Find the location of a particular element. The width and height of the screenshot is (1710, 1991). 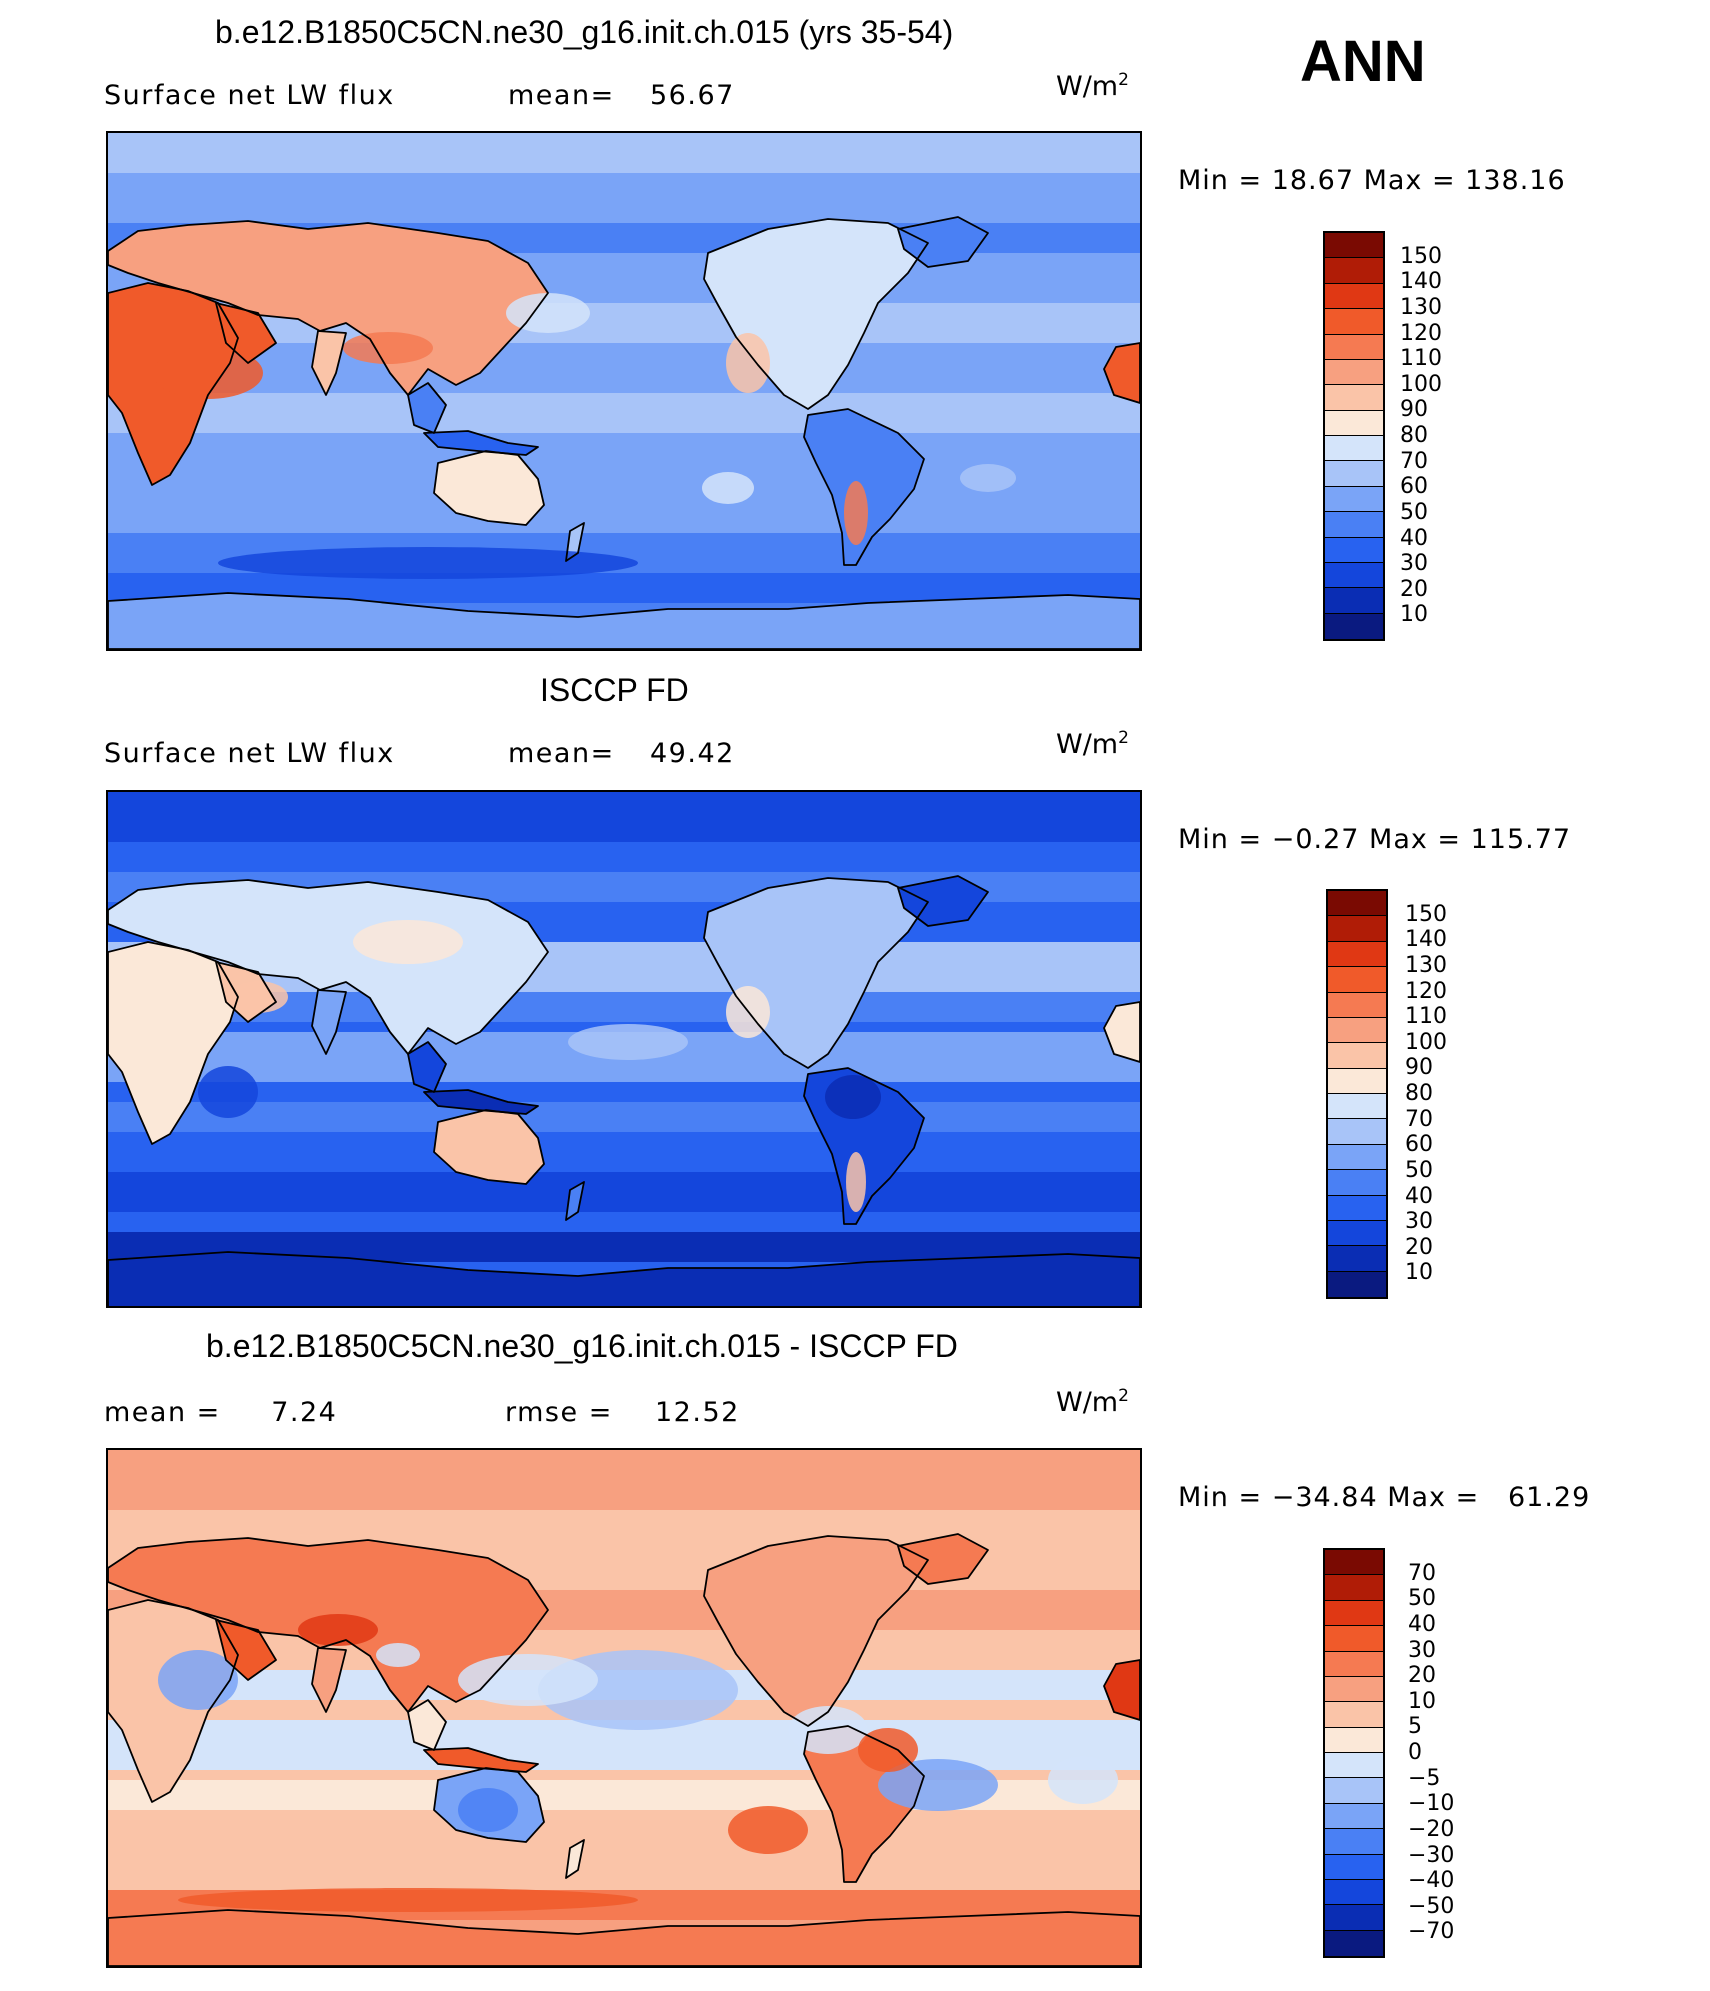

map-coastline-namerica is located at coordinates (816, 1631).